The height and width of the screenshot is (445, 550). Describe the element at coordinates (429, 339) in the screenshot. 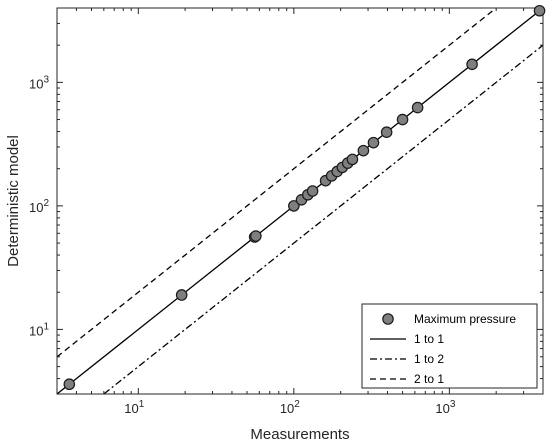

I see `legend-label: 1 to 1` at that location.